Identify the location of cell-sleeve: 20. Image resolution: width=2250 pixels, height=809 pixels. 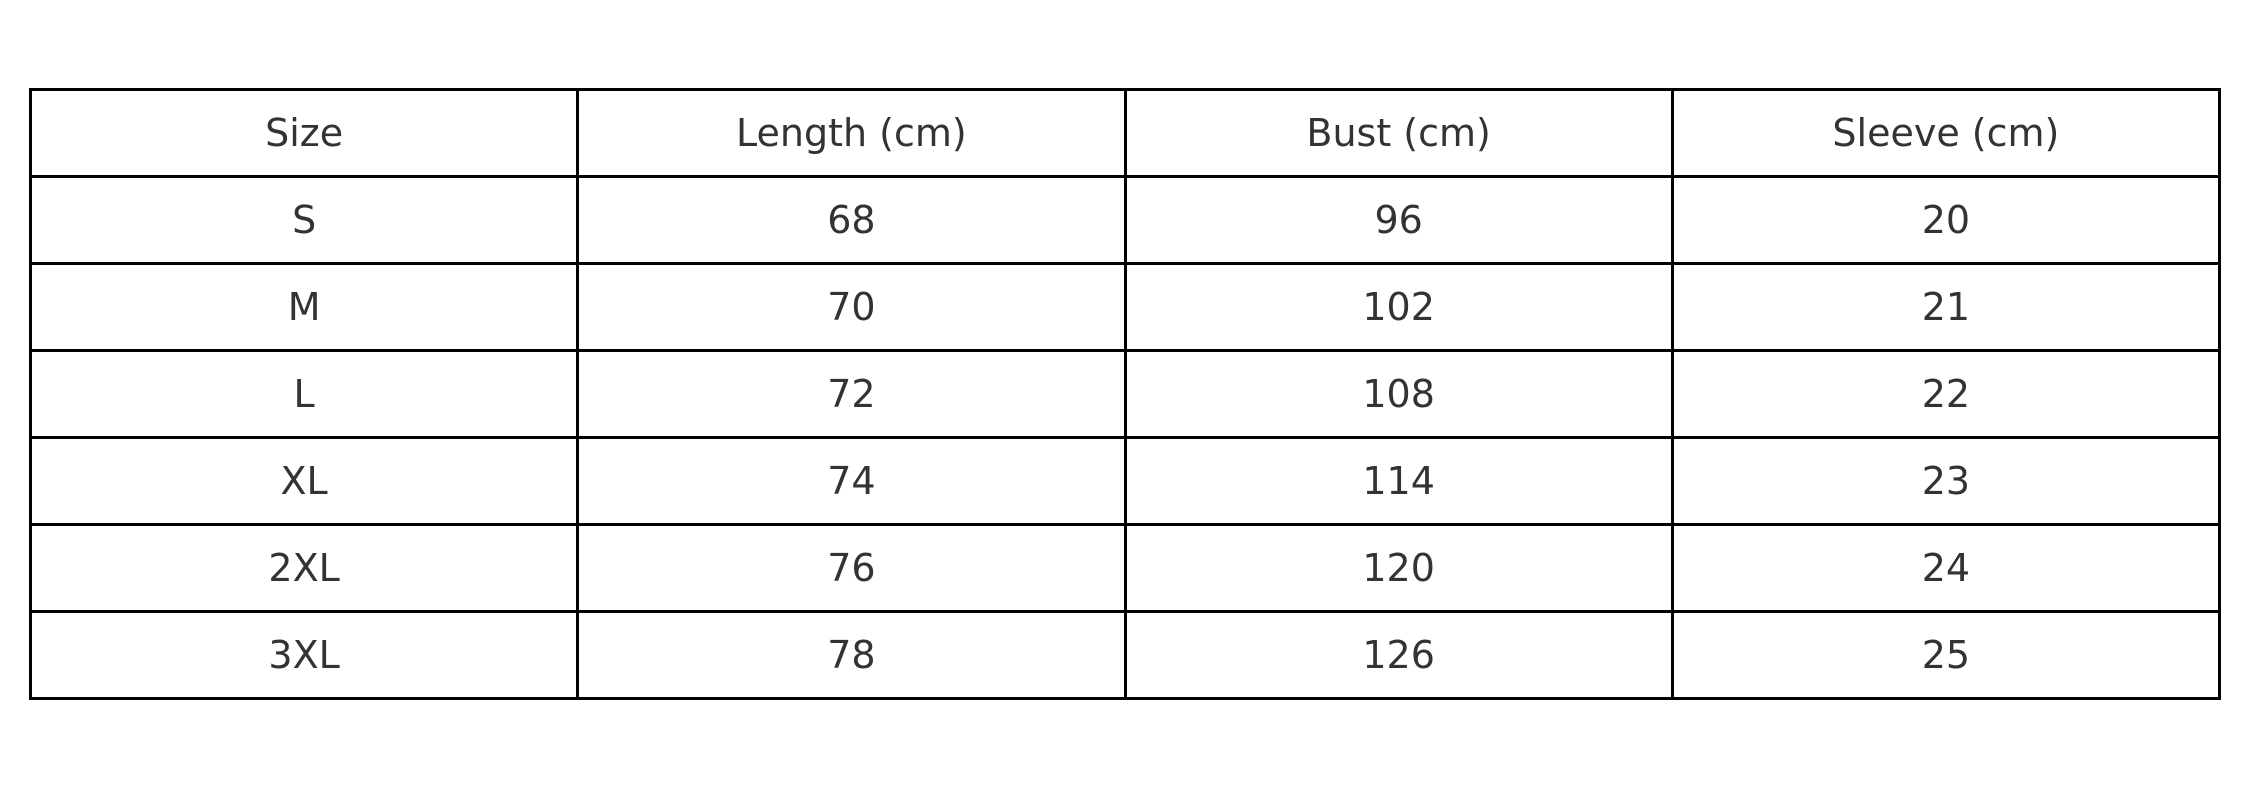
(1946, 220).